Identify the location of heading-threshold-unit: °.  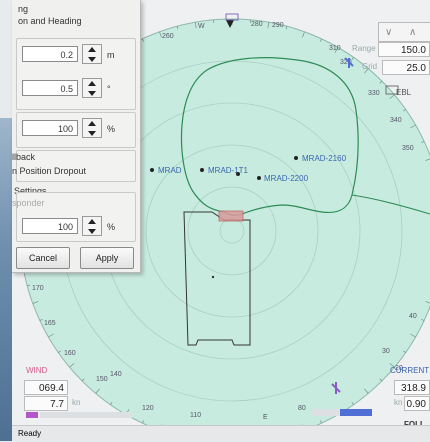
(109, 89).